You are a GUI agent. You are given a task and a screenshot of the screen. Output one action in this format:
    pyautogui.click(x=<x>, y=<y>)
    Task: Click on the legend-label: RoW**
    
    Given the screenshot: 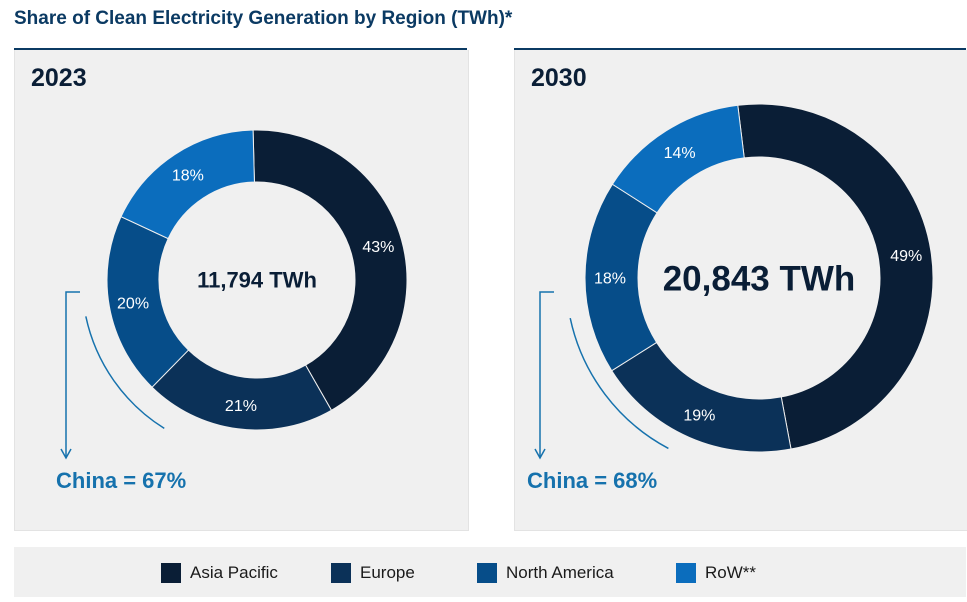 What is the action you would take?
    pyautogui.click(x=731, y=572)
    